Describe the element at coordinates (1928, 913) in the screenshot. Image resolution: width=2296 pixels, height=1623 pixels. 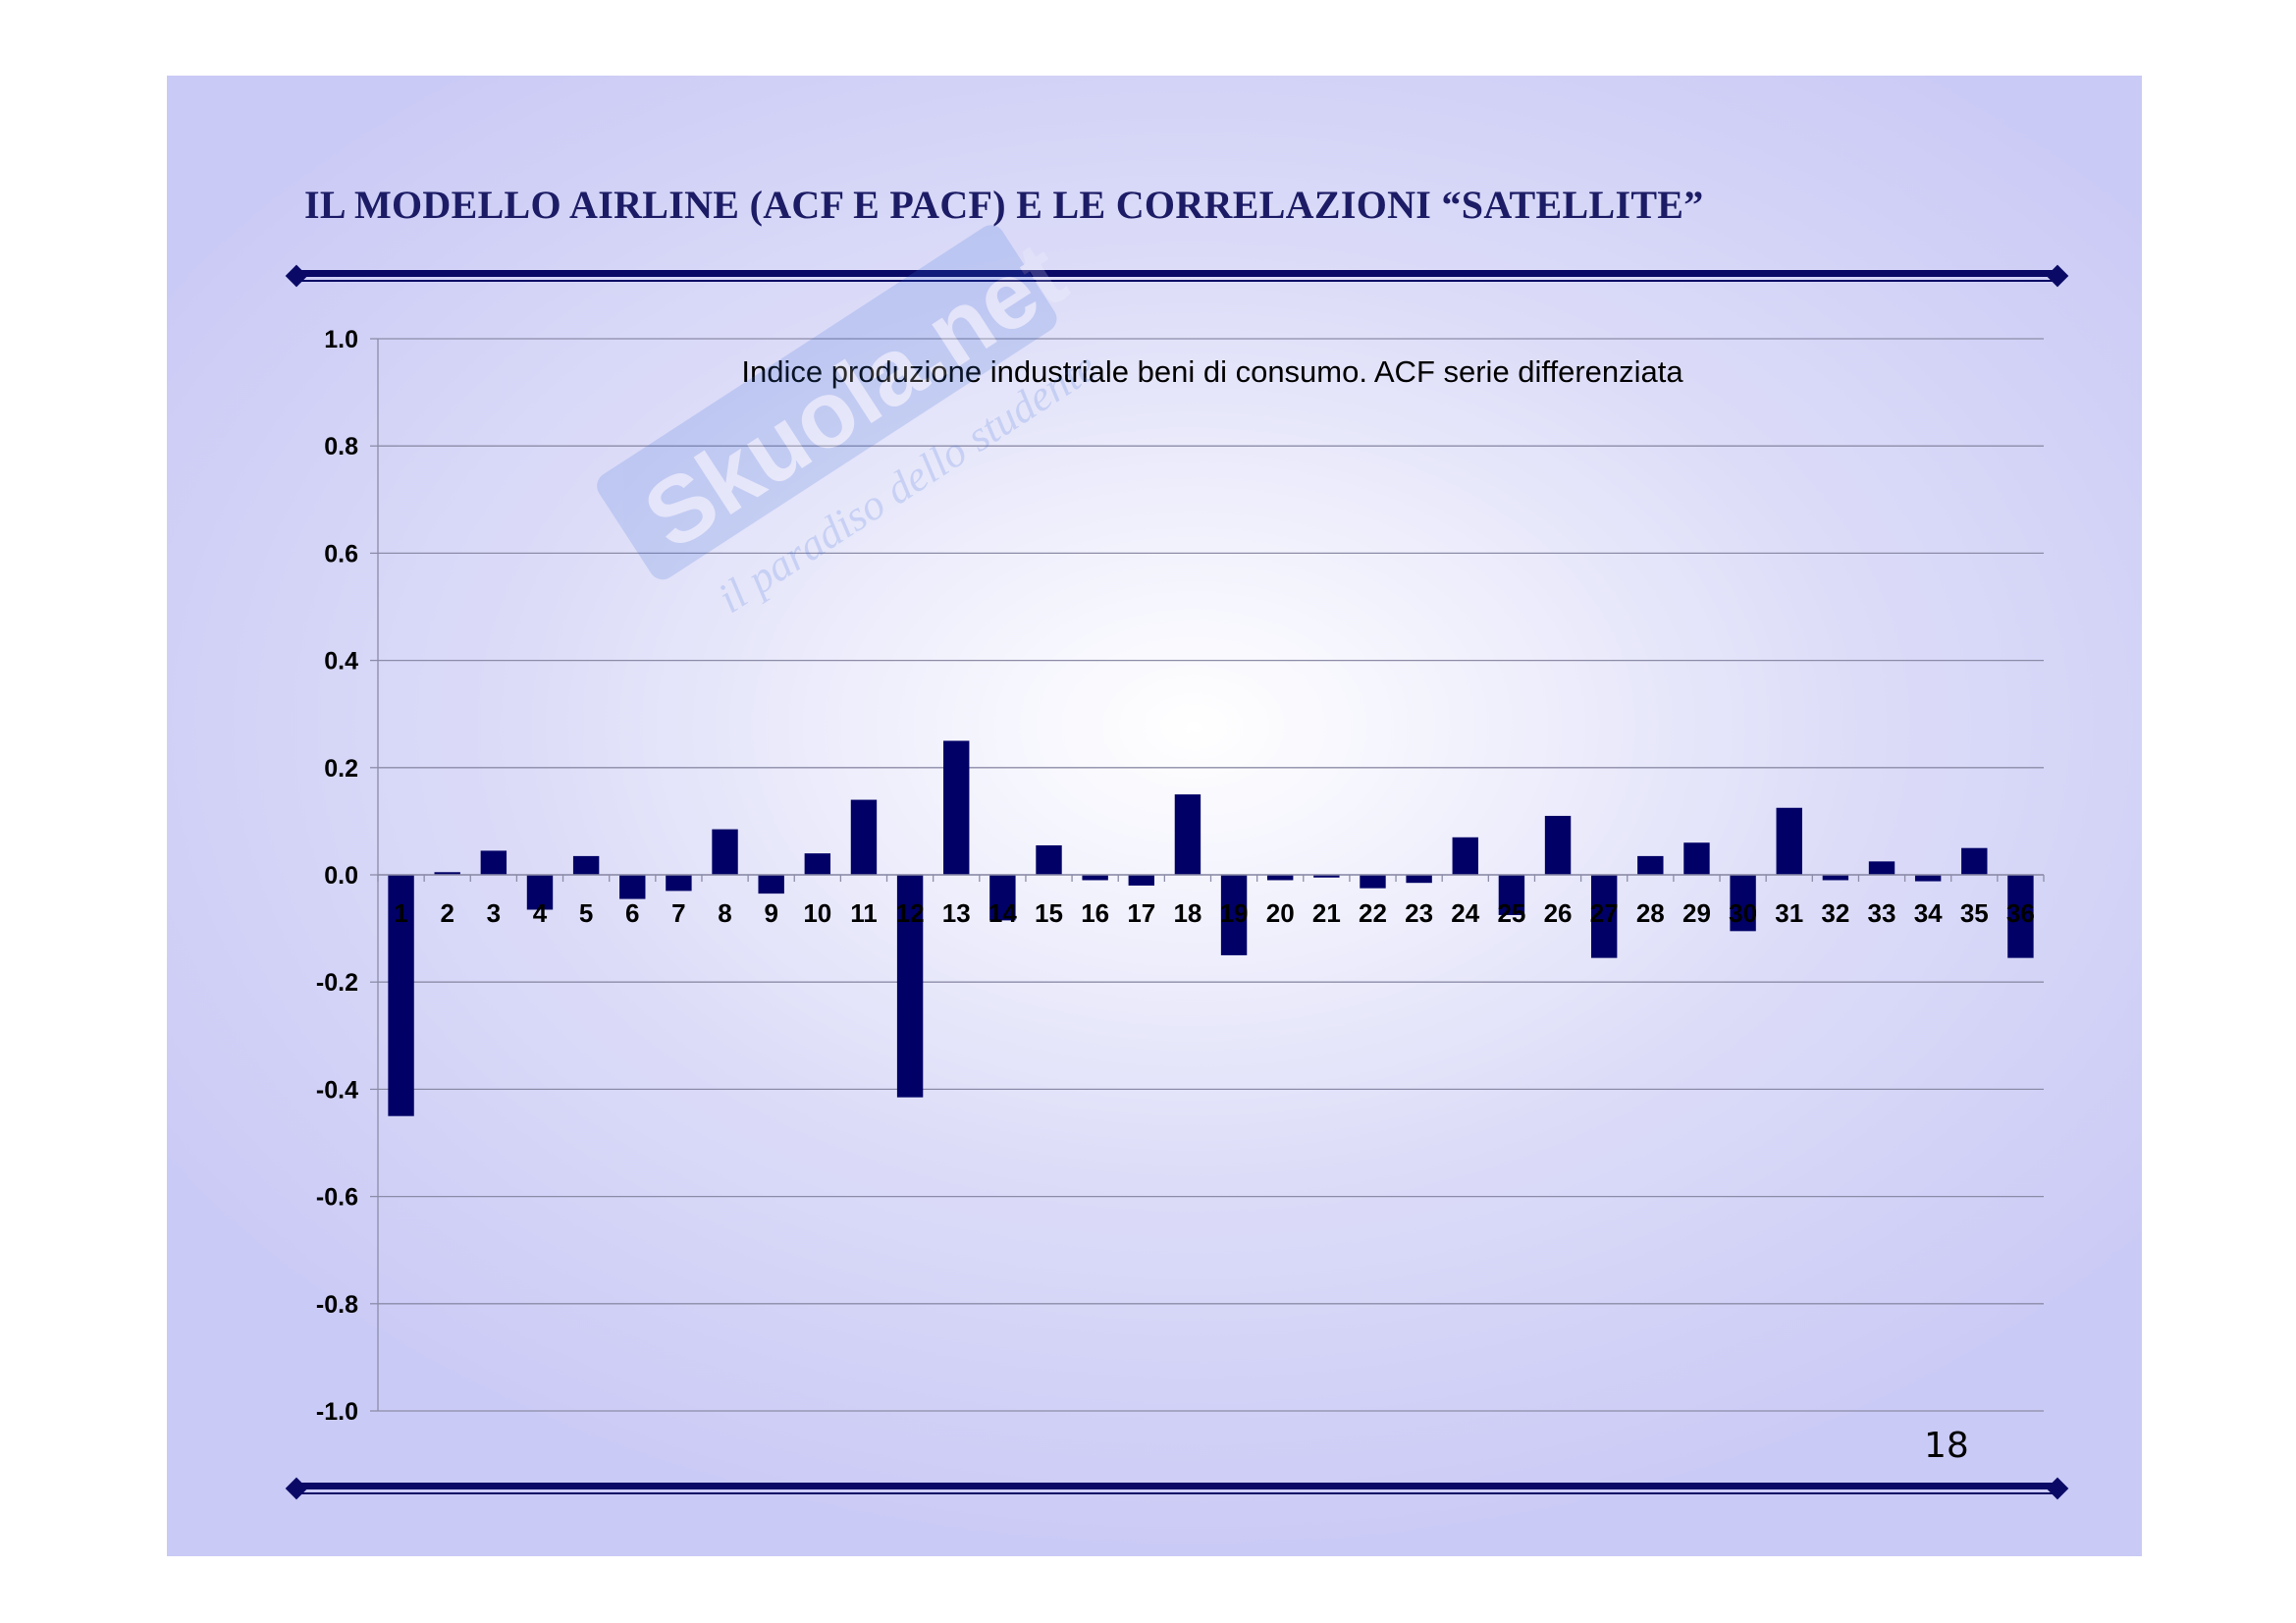
I see `x-tick-label: 34` at that location.